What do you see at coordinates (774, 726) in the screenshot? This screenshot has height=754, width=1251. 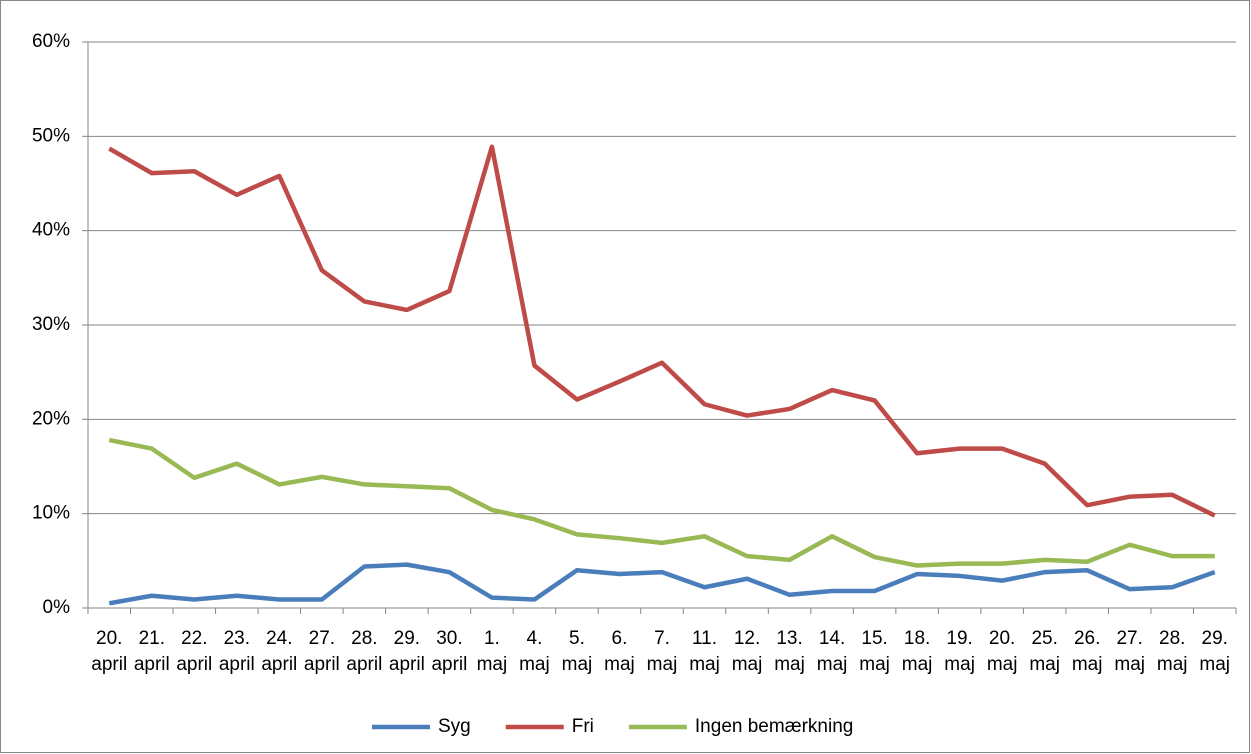 I see `legend-label: Ingen bemærkning` at bounding box center [774, 726].